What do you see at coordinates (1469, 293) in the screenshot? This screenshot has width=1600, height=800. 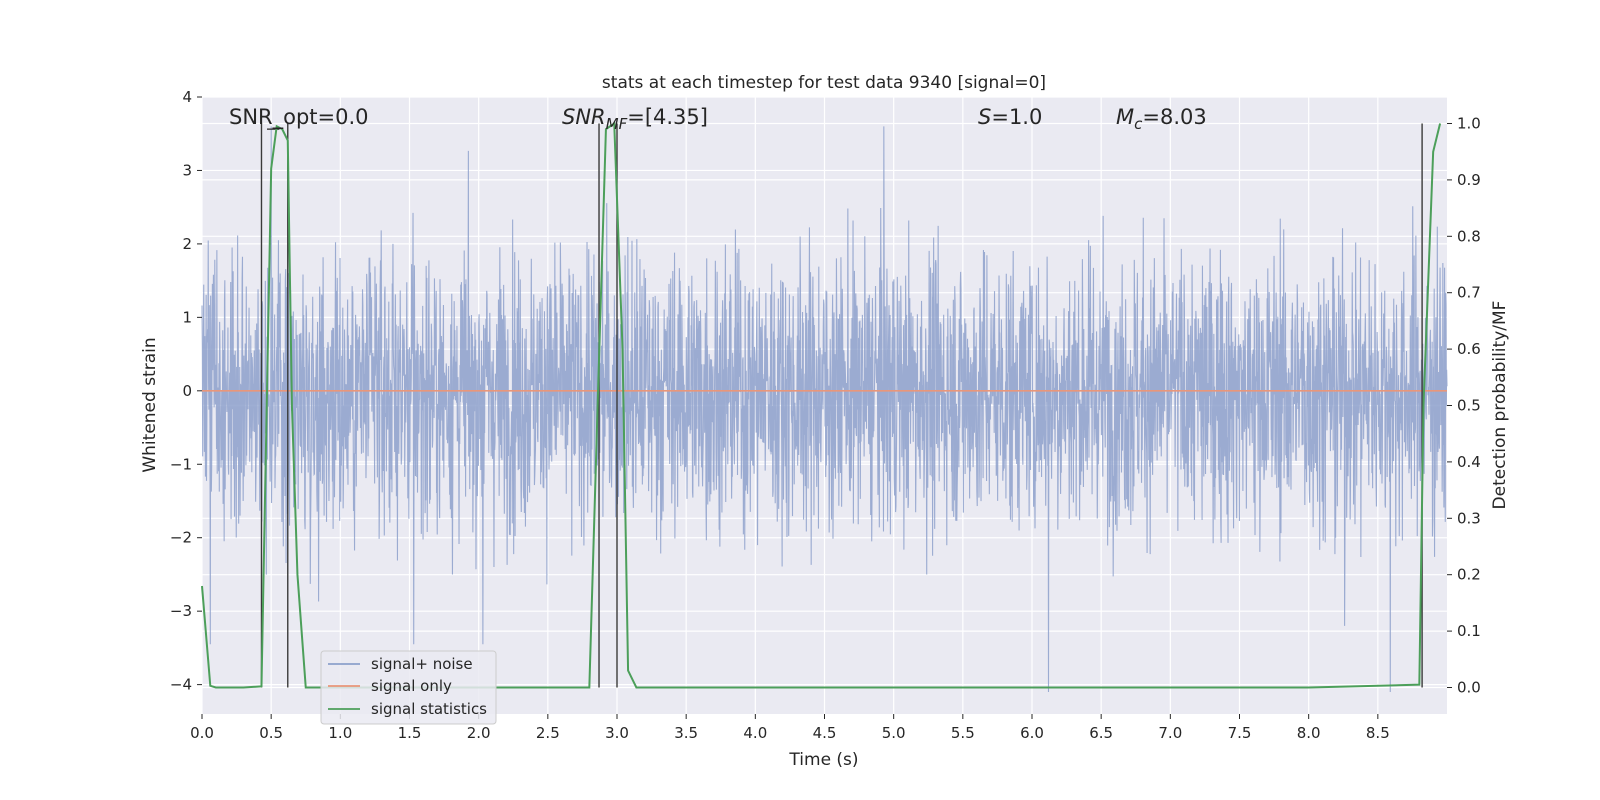 I see `y2-tick-label: 0.7` at bounding box center [1469, 293].